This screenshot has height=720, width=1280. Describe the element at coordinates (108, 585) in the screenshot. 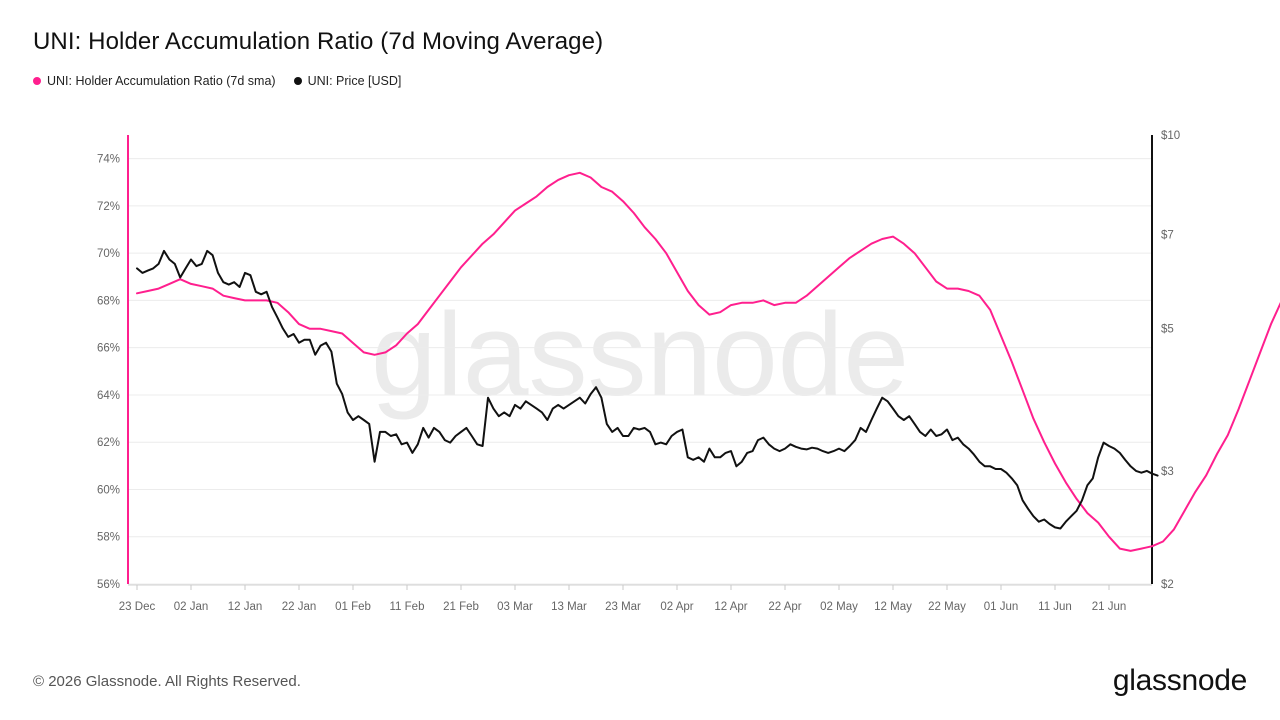

I see `left-tick-label: 56%` at that location.